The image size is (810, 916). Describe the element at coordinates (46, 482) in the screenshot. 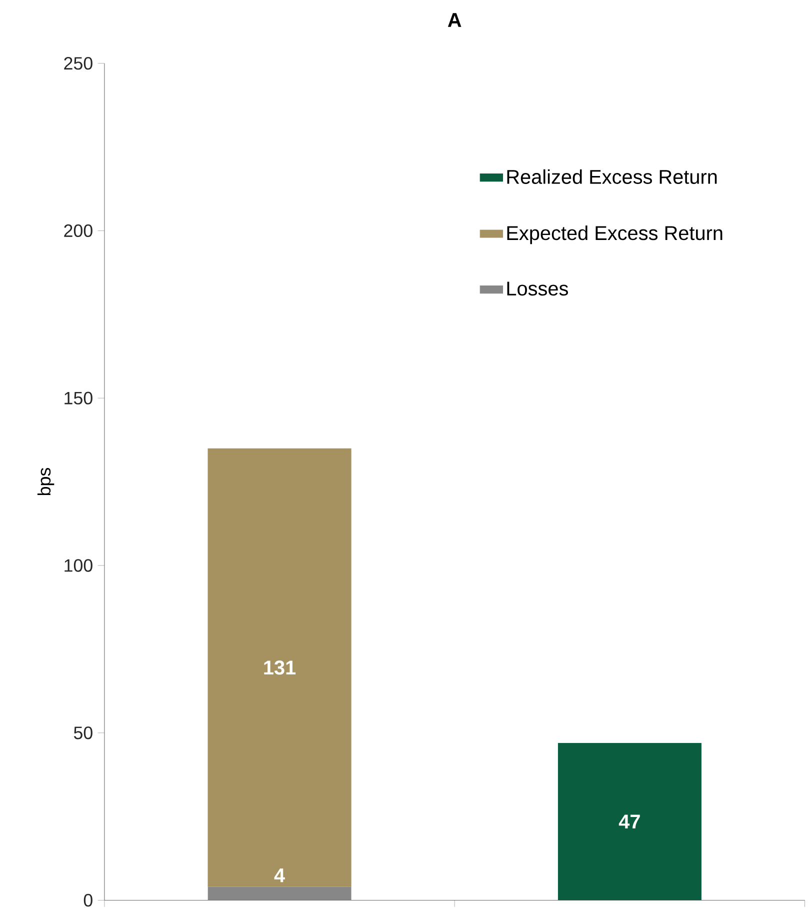

I see `y-axis-title: bps` at that location.